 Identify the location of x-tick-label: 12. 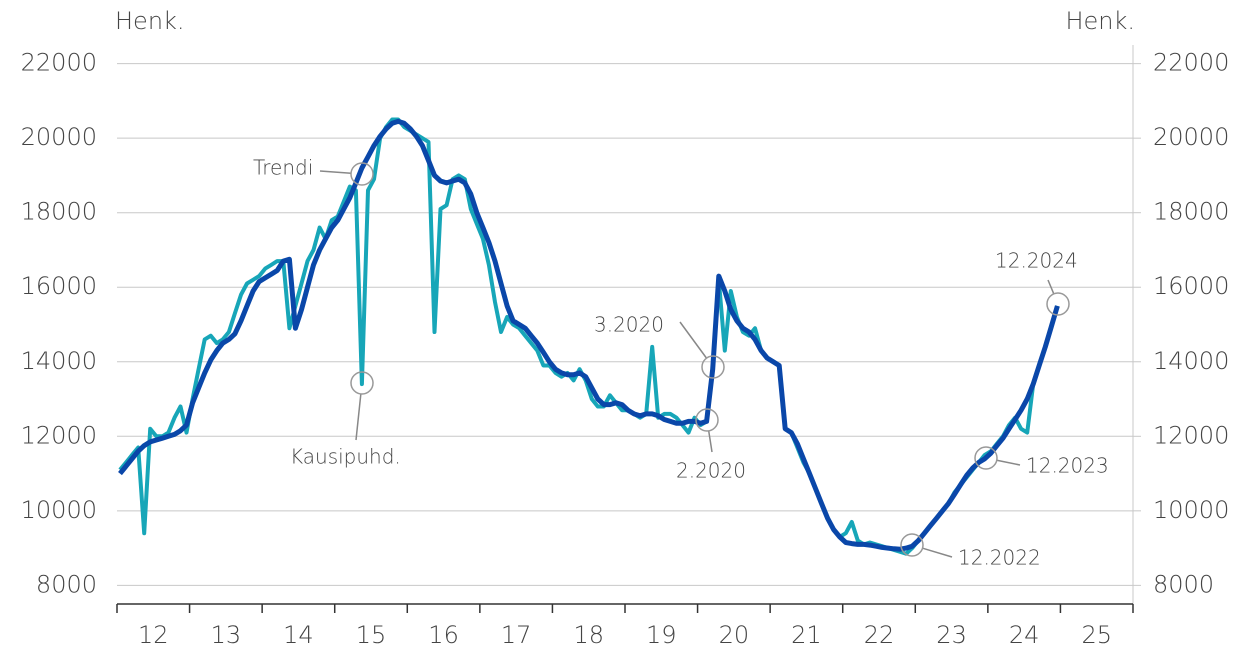
(153, 635).